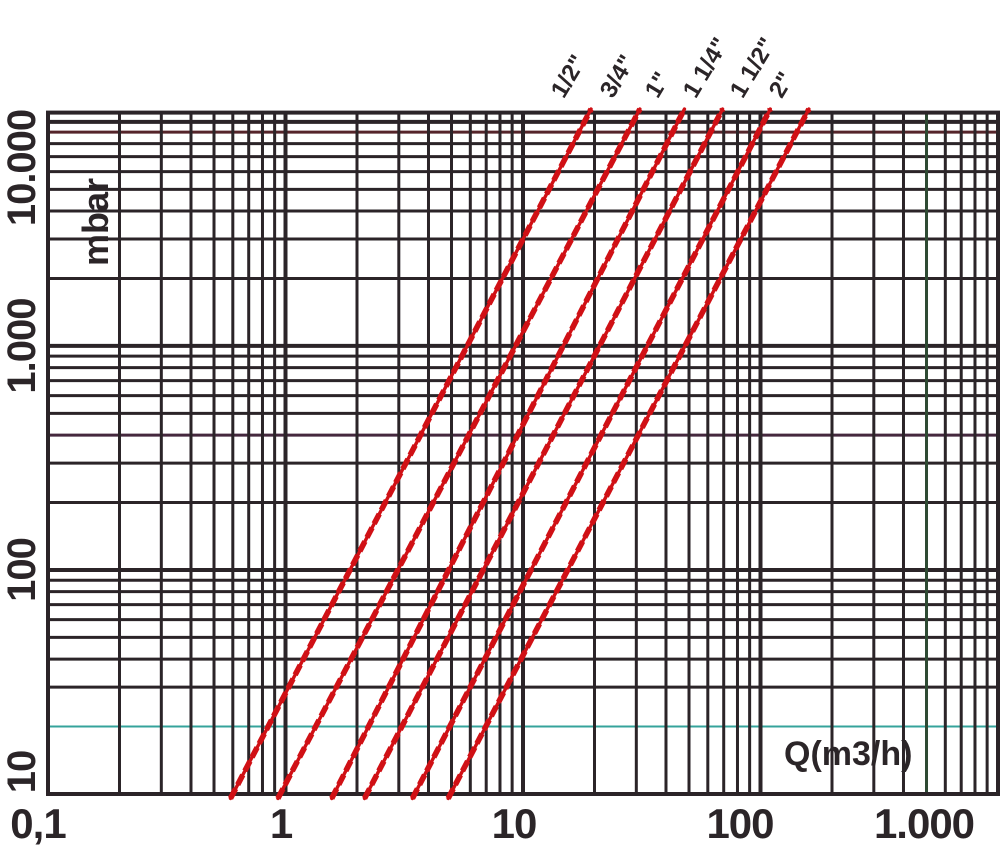 The width and height of the screenshot is (1000, 859). What do you see at coordinates (22, 168) in the screenshot?
I see `y-tick-10000: 10.000` at bounding box center [22, 168].